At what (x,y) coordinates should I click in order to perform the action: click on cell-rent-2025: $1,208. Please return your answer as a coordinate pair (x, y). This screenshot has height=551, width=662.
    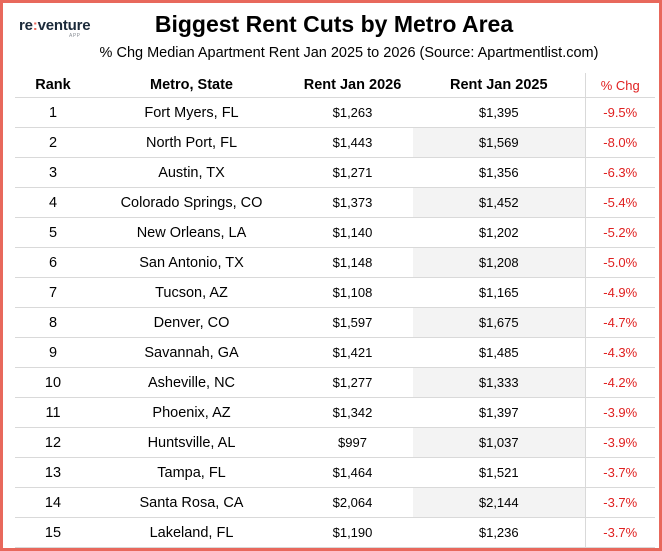
    Looking at the image, I should click on (499, 262).